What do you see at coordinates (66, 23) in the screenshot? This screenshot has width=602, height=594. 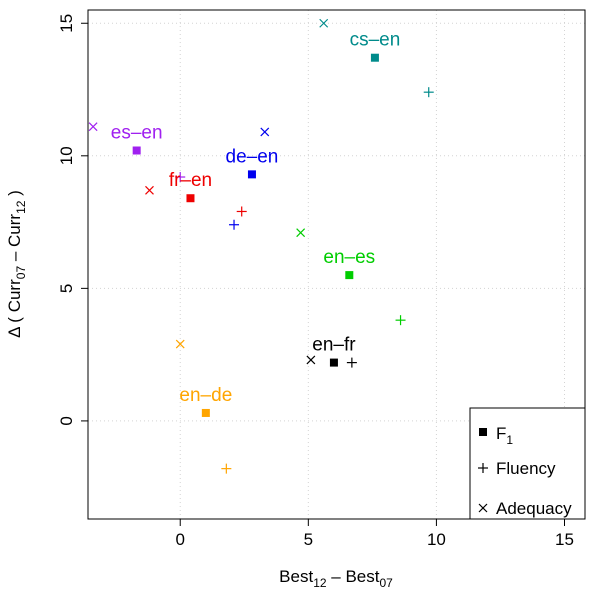 I see `y-tick-label: 15` at bounding box center [66, 23].